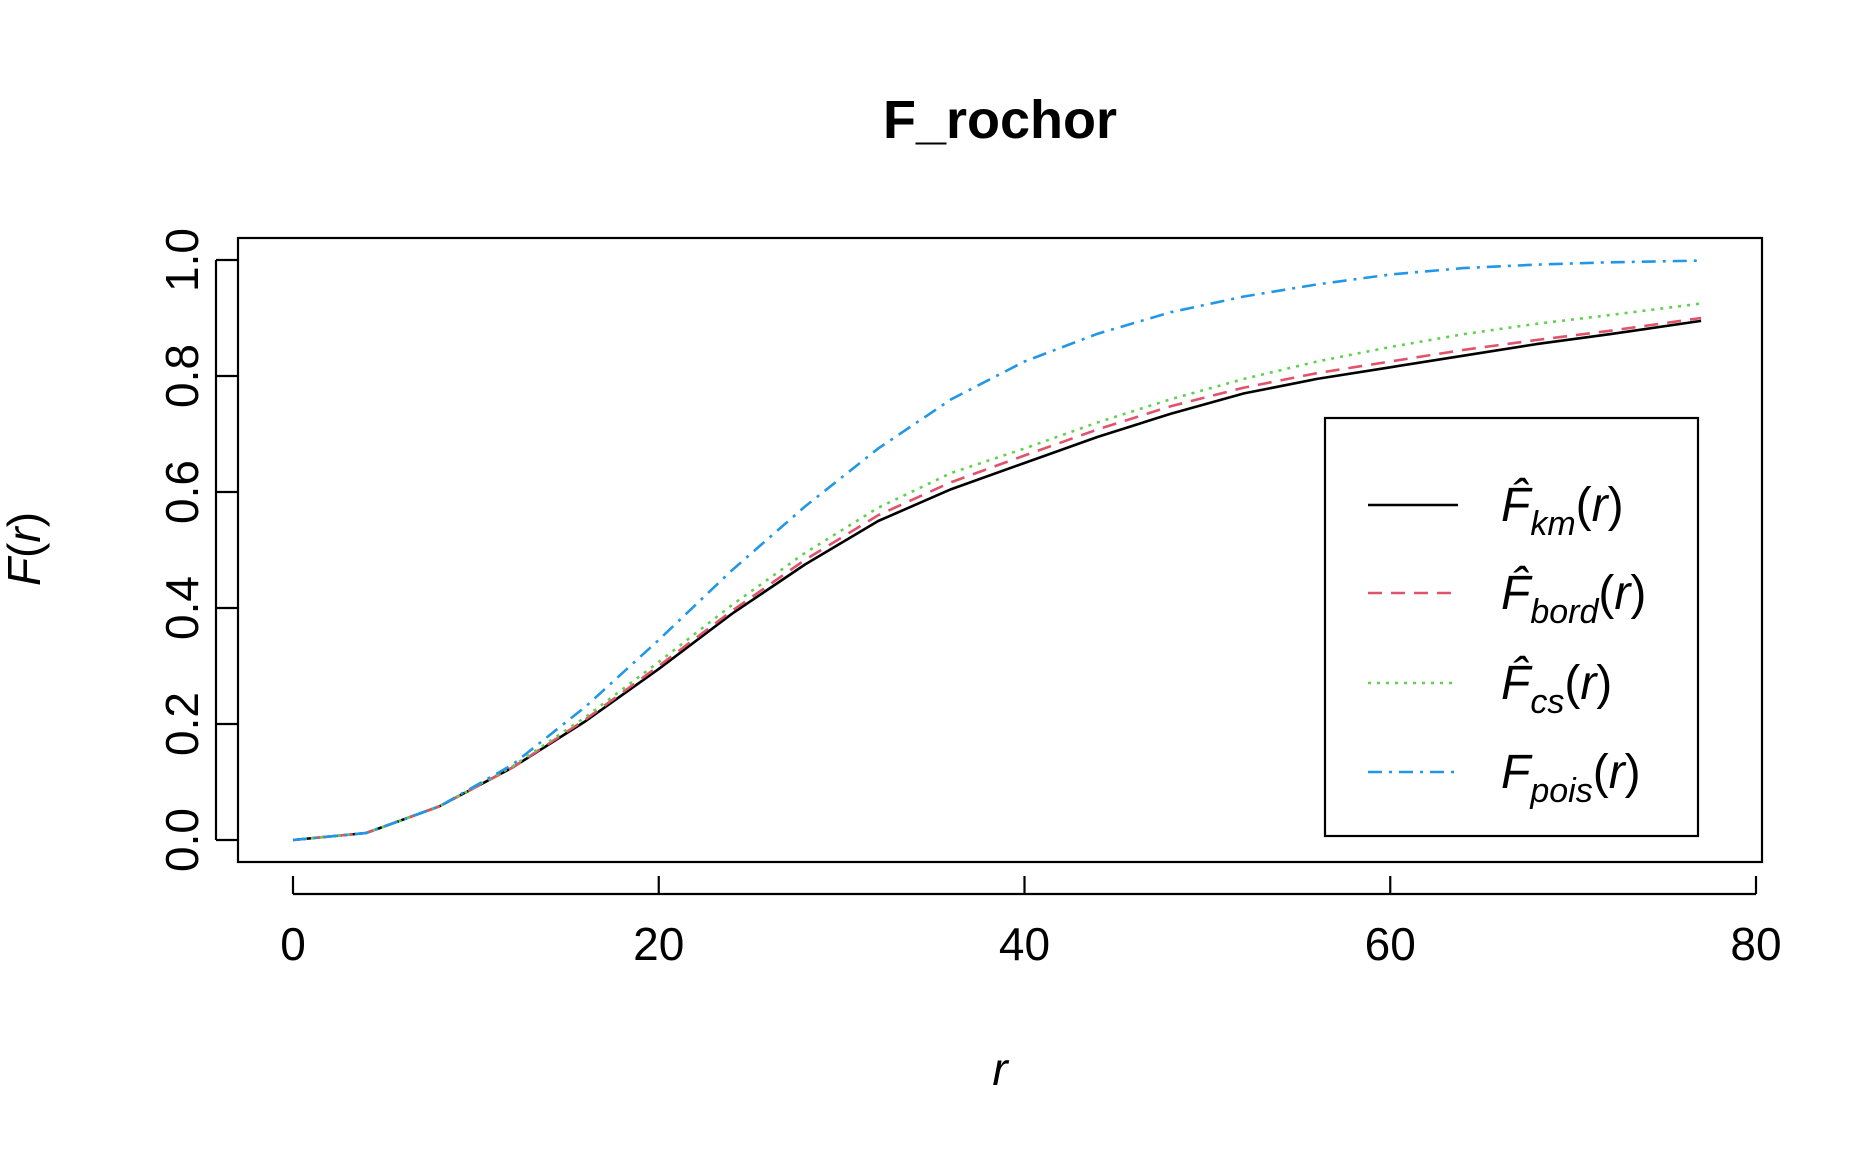  Describe the element at coordinates (182, 376) in the screenshot. I see `y-tick-label: 0.8` at that location.